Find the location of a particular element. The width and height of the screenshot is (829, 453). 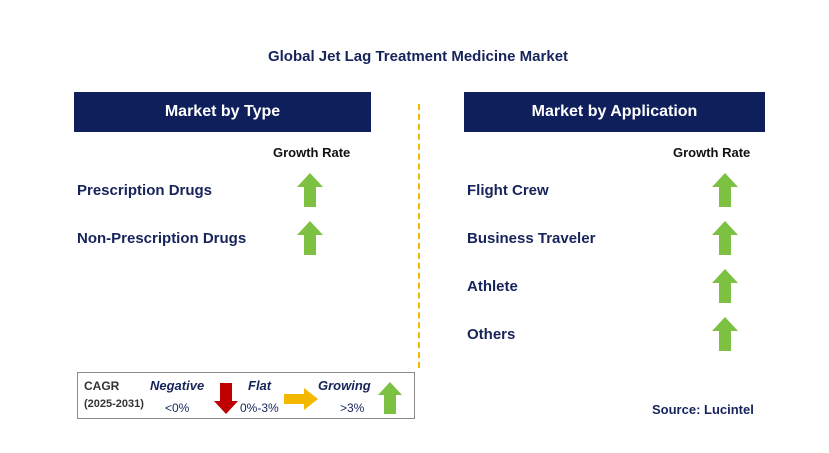

legend-cagr-label: CAGR is located at coordinates (102, 386).